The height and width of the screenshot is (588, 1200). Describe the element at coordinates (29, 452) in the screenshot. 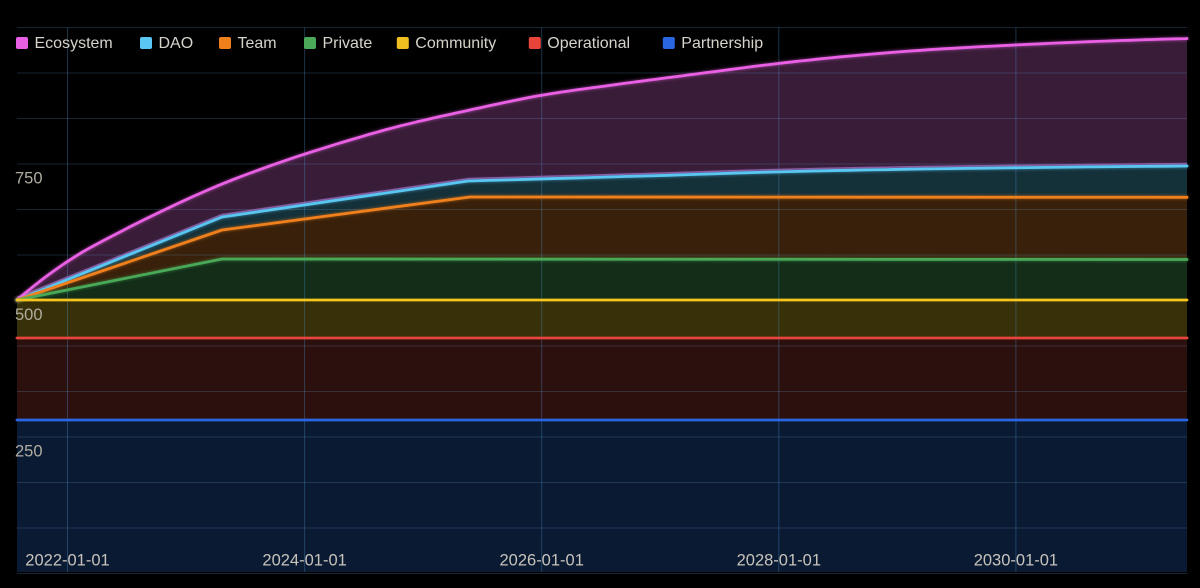

I see `svg-text: 250` at that location.